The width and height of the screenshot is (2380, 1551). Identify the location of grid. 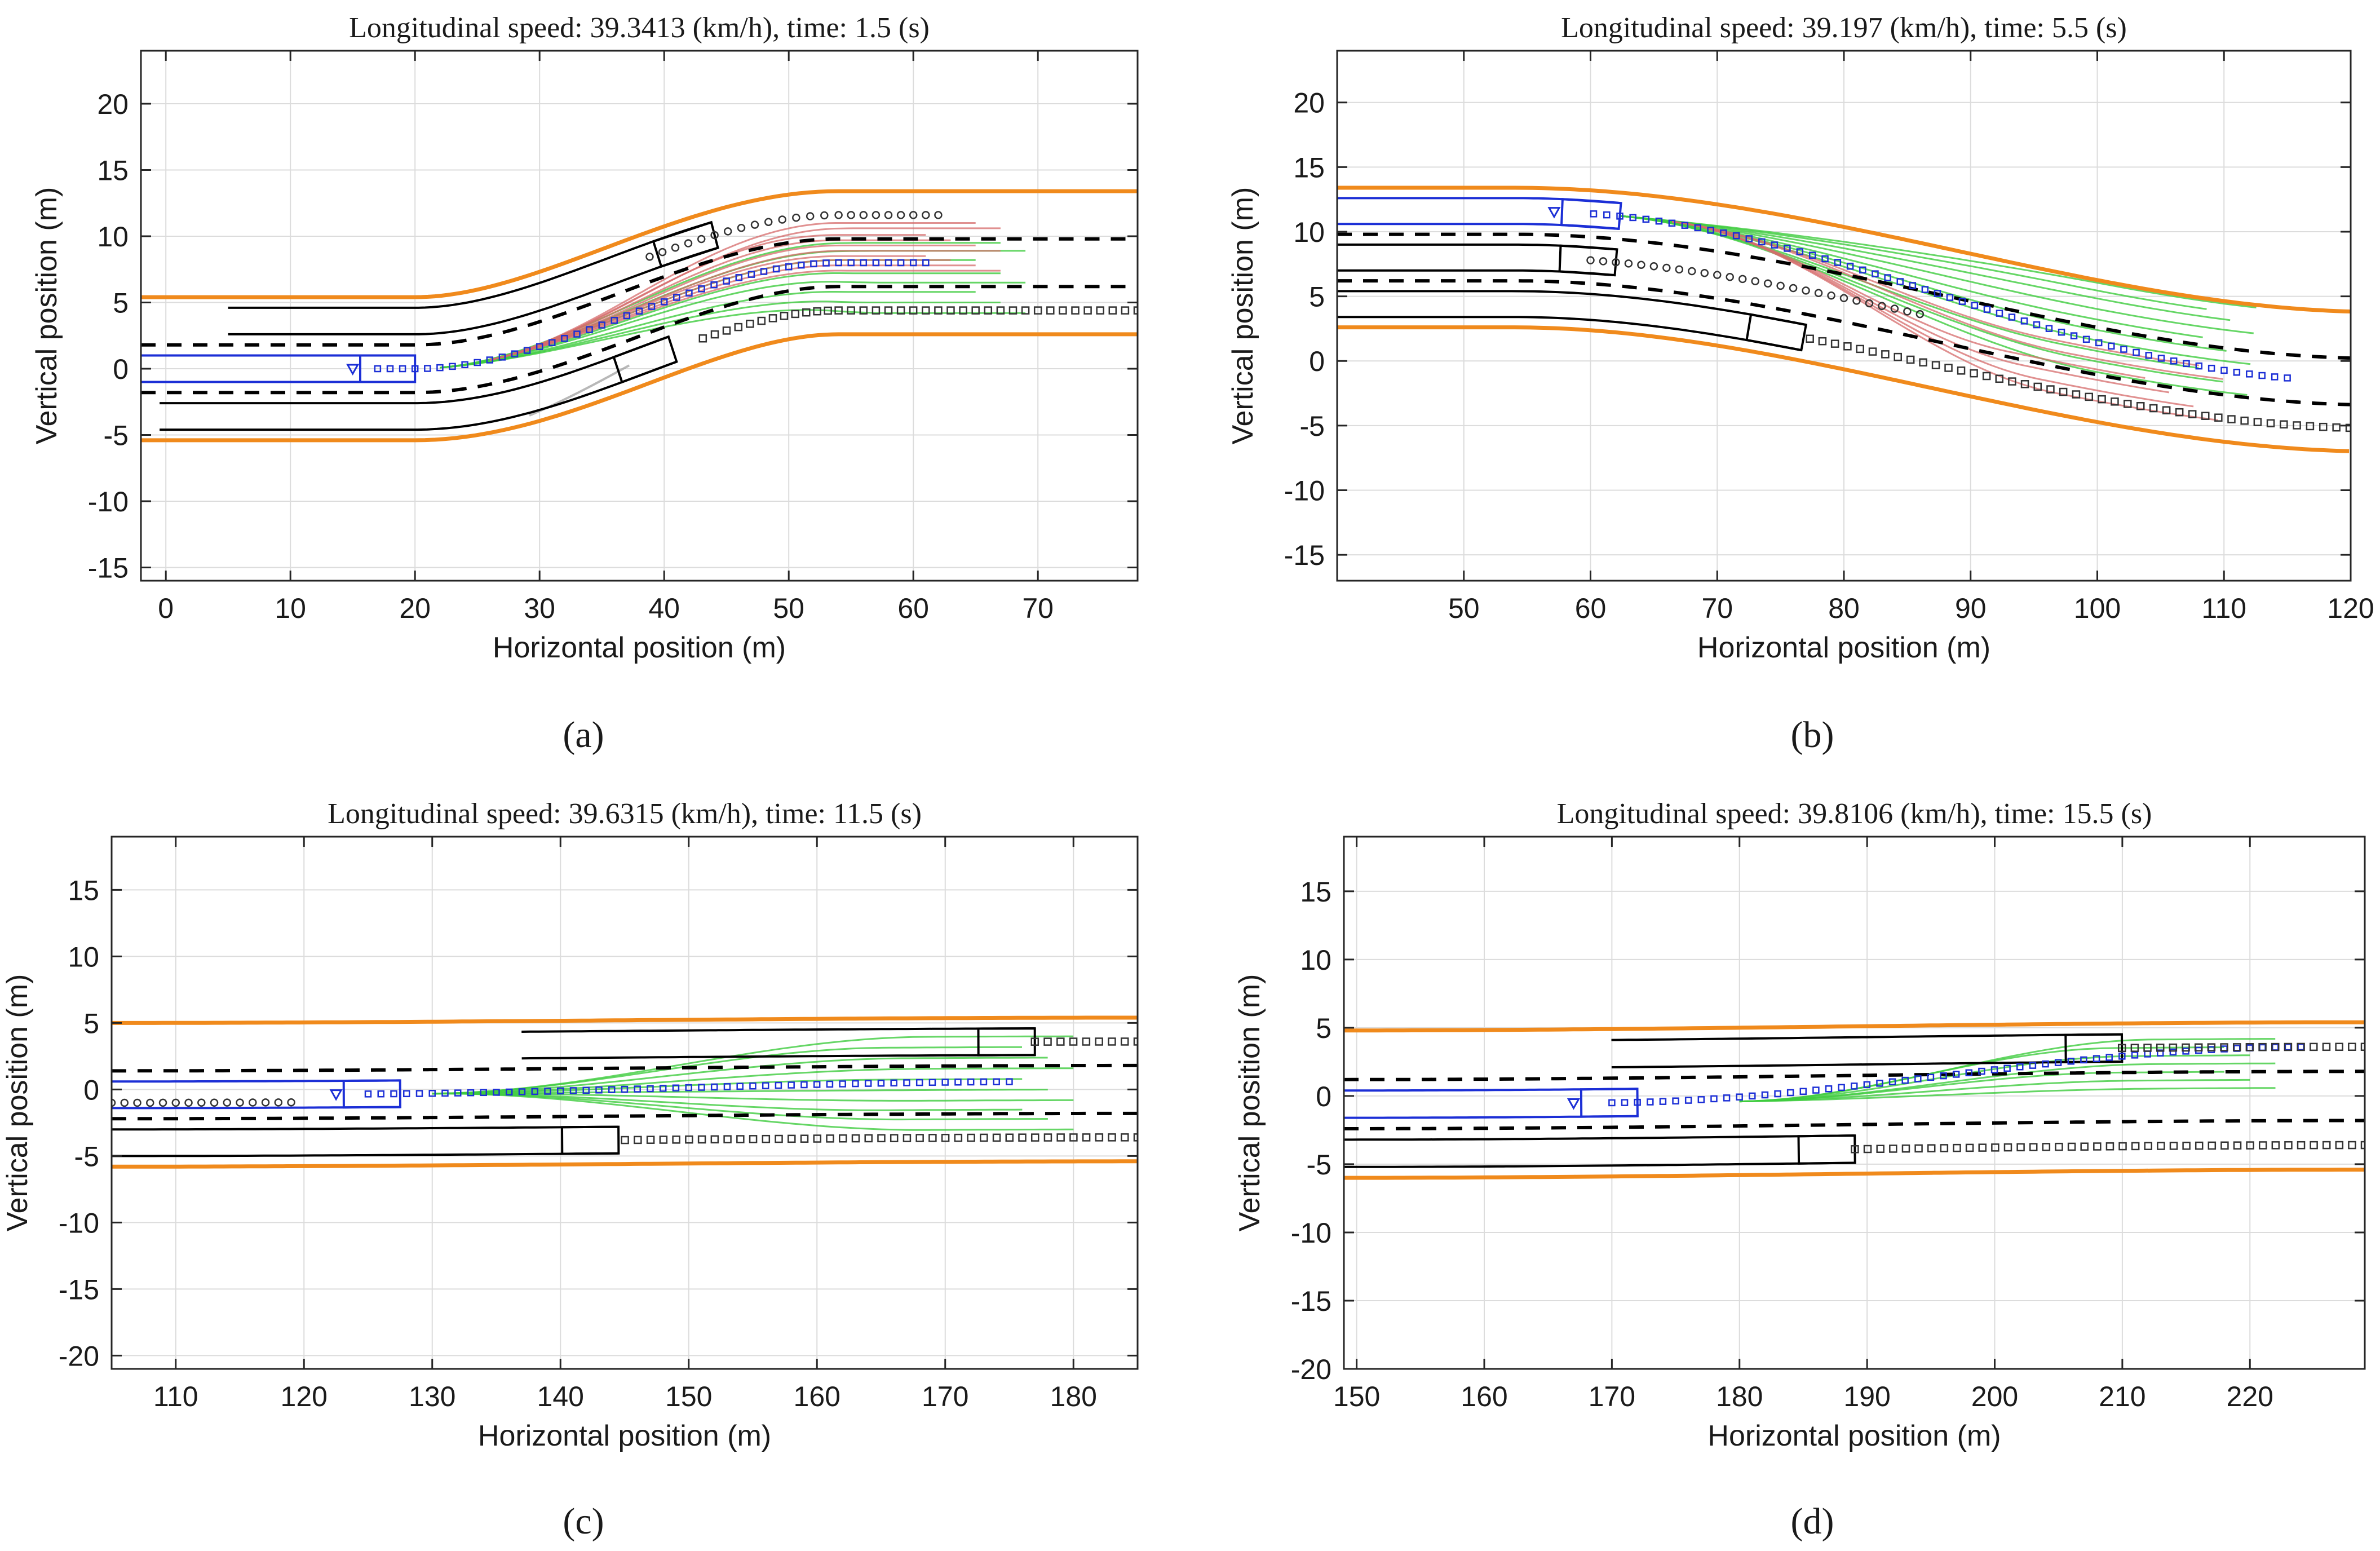
(1844, 316).